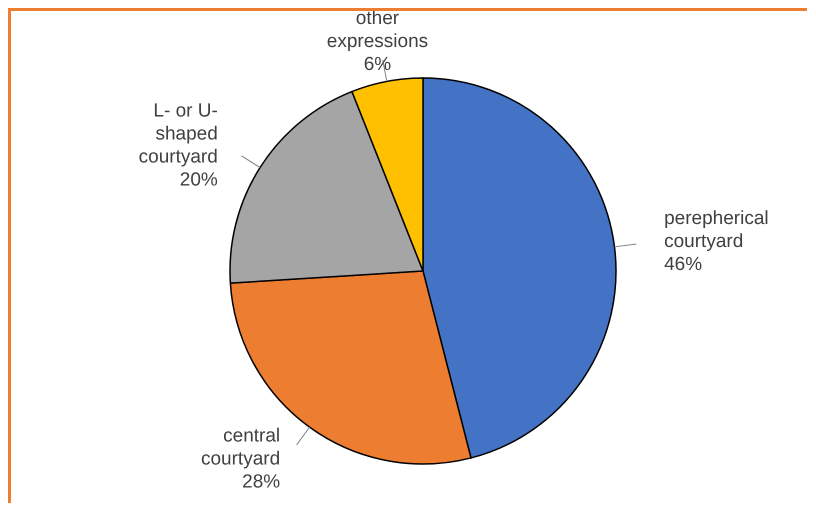  Describe the element at coordinates (199, 180) in the screenshot. I see `data-label: 20%` at that location.